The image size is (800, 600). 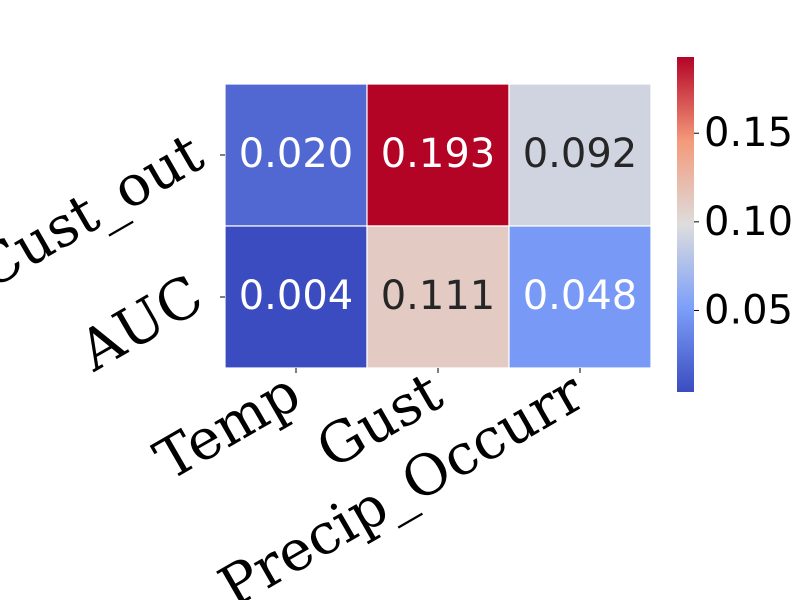 What do you see at coordinates (685, 224) in the screenshot?
I see `colorbar-gradient` at bounding box center [685, 224].